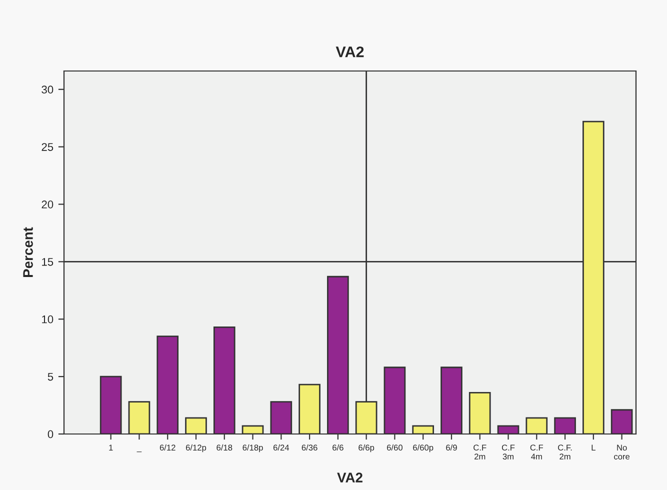 This screenshot has width=667, height=490. Describe the element at coordinates (111, 447) in the screenshot. I see `x-tick-label: 1` at that location.